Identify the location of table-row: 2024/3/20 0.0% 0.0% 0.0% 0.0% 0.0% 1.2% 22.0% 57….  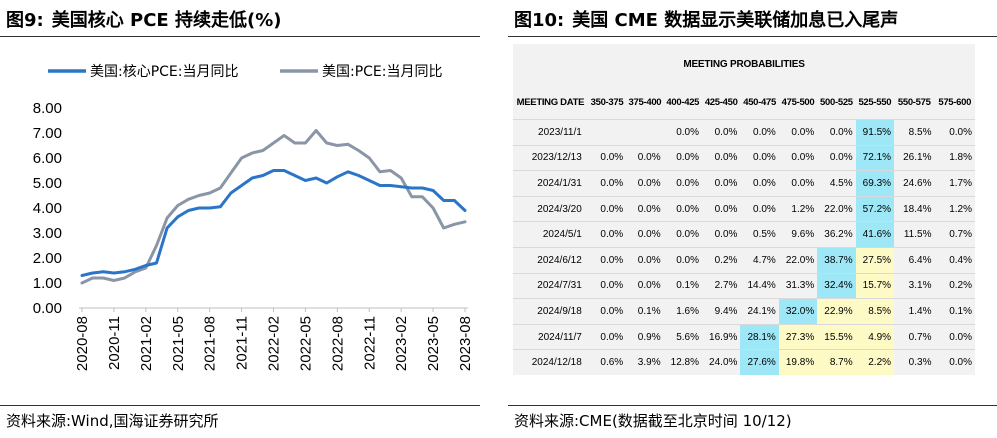
(744, 208).